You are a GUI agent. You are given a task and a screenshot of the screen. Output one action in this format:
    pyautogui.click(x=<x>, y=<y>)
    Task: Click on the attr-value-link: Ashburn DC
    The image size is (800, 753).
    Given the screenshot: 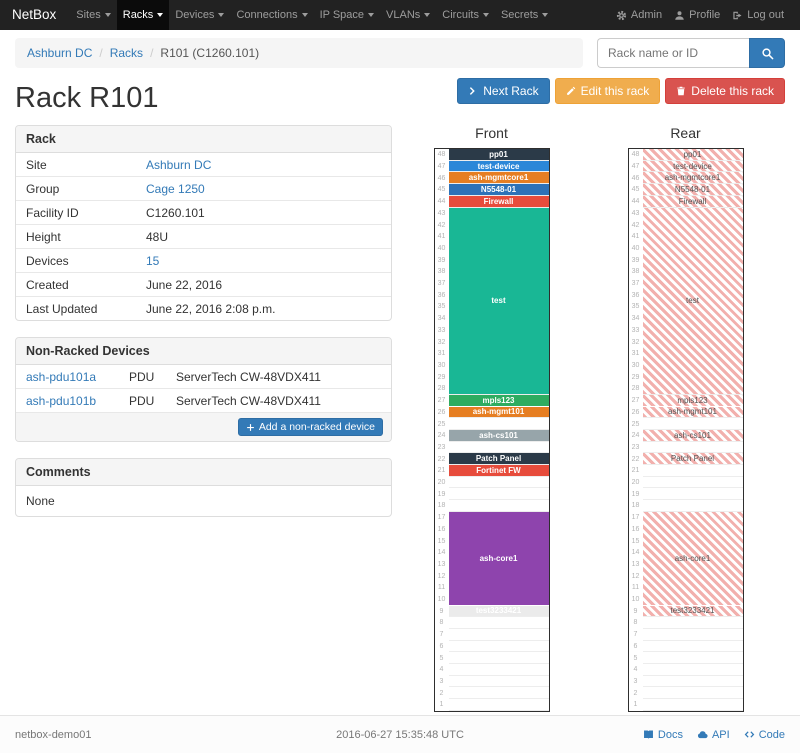 What is the action you would take?
    pyautogui.click(x=179, y=164)
    